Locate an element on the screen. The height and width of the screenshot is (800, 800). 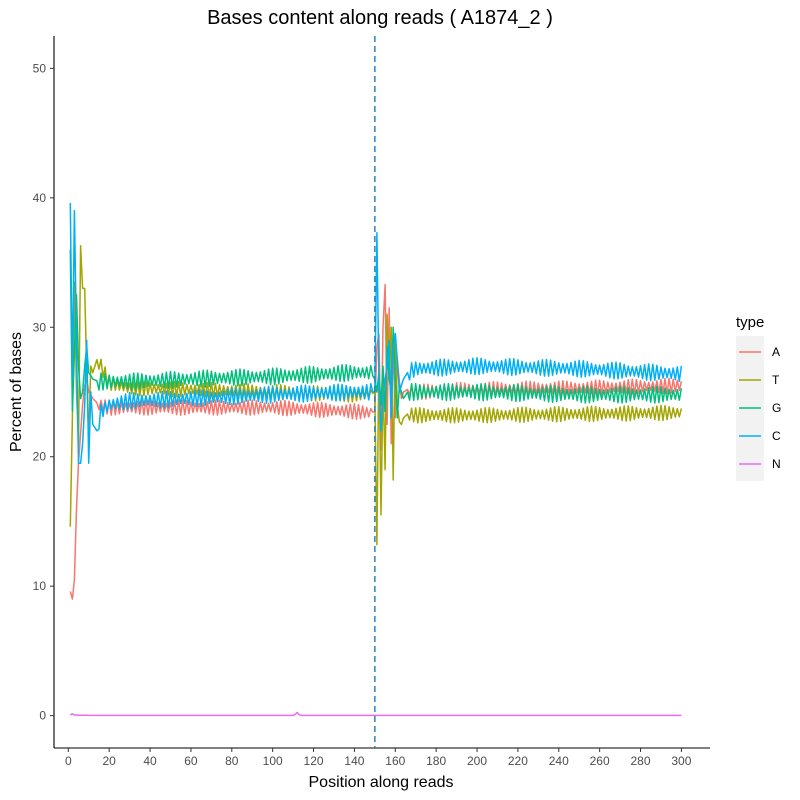
y-tick-label: 50 is located at coordinates (40, 68).